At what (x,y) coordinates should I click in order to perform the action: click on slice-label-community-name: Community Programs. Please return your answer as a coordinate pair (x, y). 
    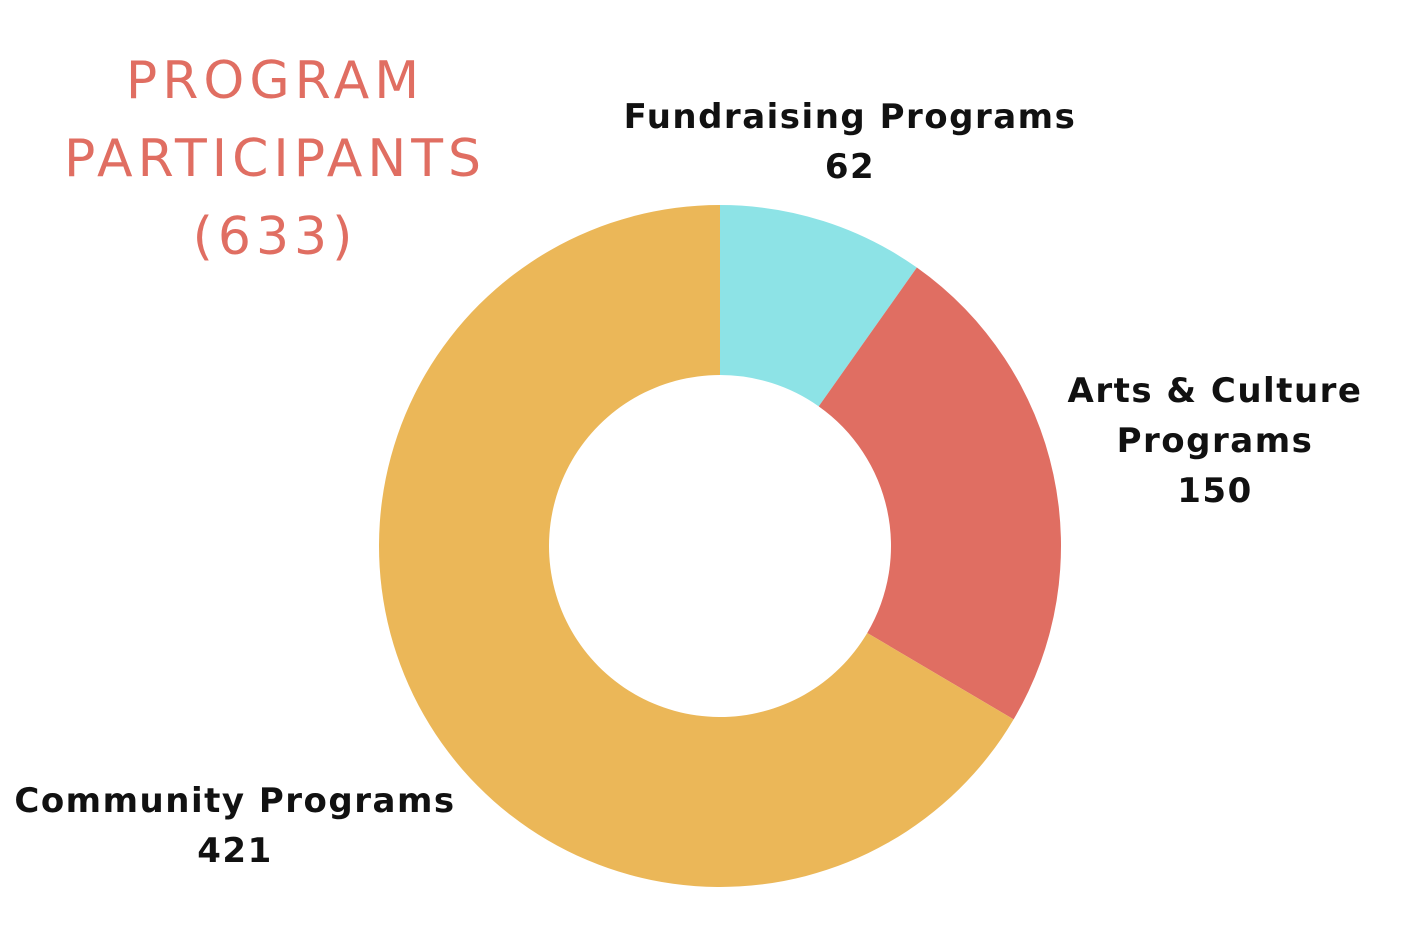
    Looking at the image, I should click on (235, 801).